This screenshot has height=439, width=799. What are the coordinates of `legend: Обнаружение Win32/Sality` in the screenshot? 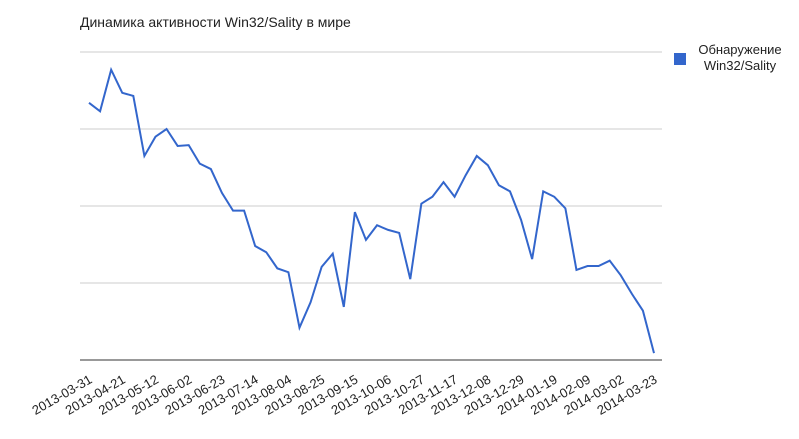 It's located at (735, 58).